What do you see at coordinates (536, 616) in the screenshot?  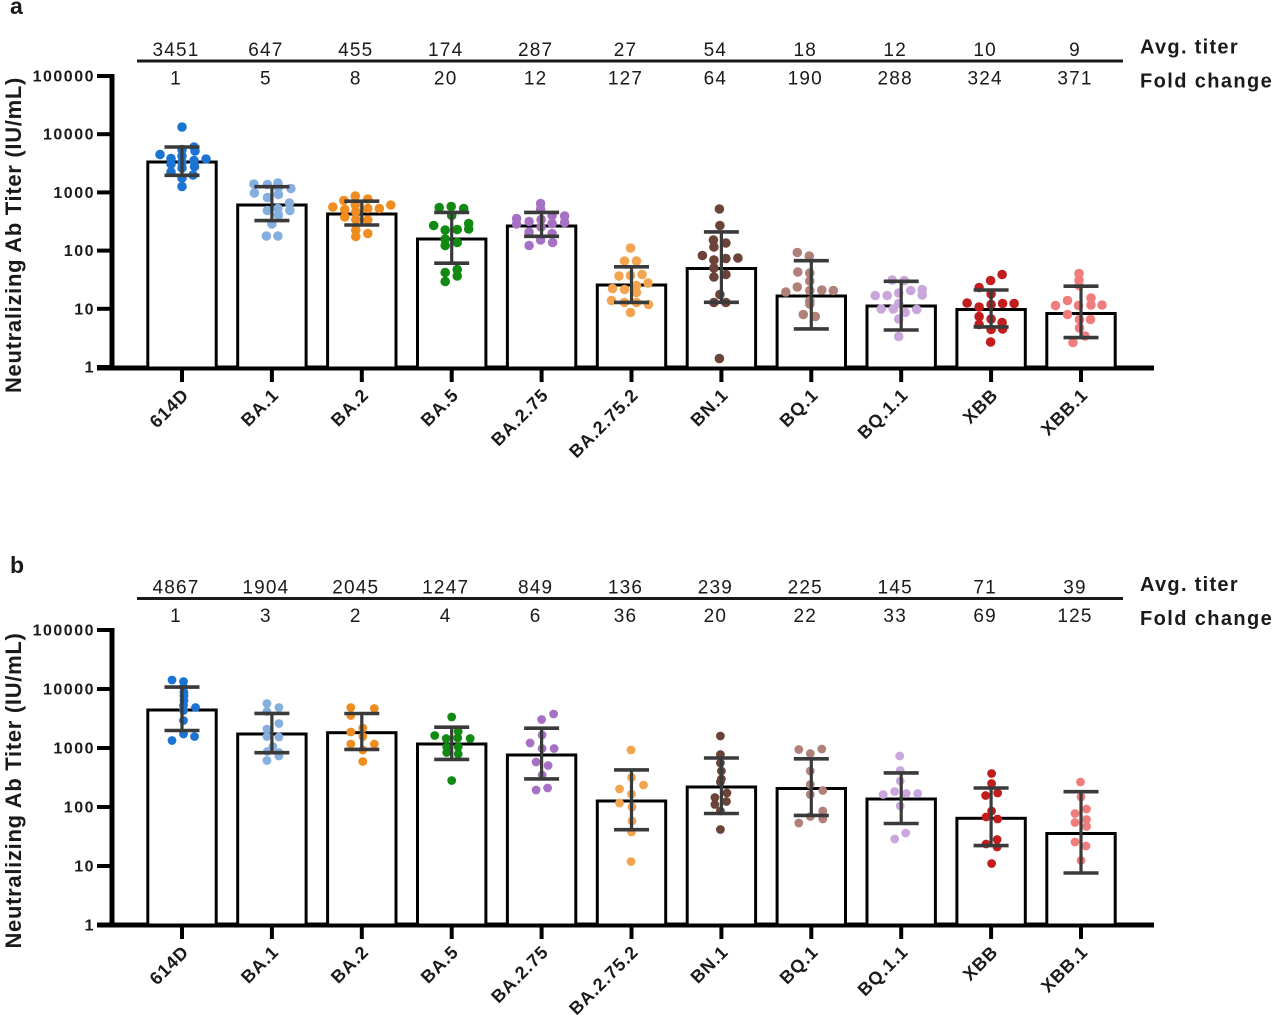 I see `svg-text: 6` at bounding box center [536, 616].